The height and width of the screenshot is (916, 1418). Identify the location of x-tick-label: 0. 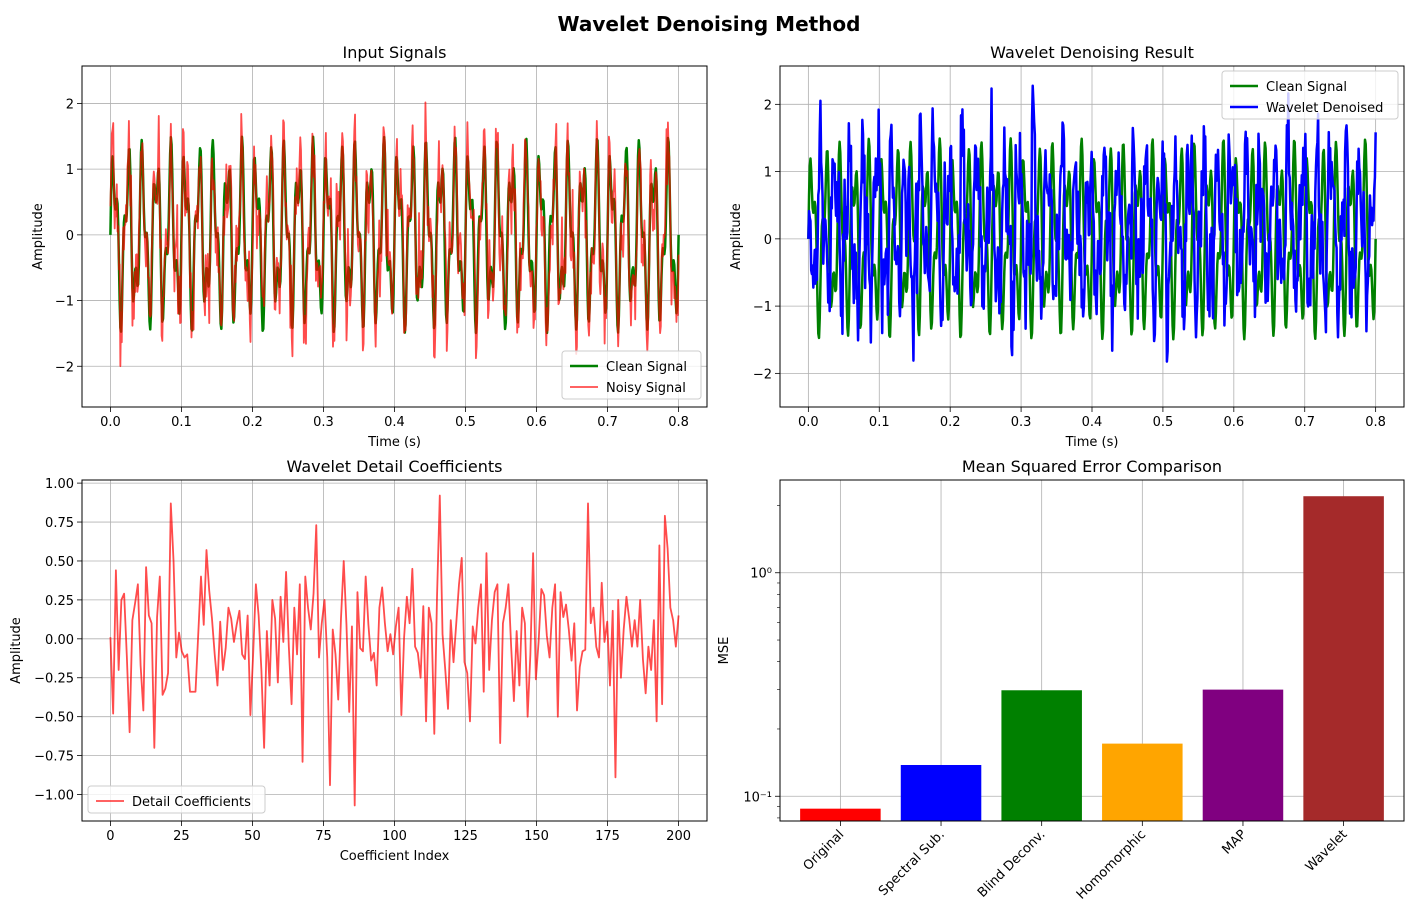
(110, 836).